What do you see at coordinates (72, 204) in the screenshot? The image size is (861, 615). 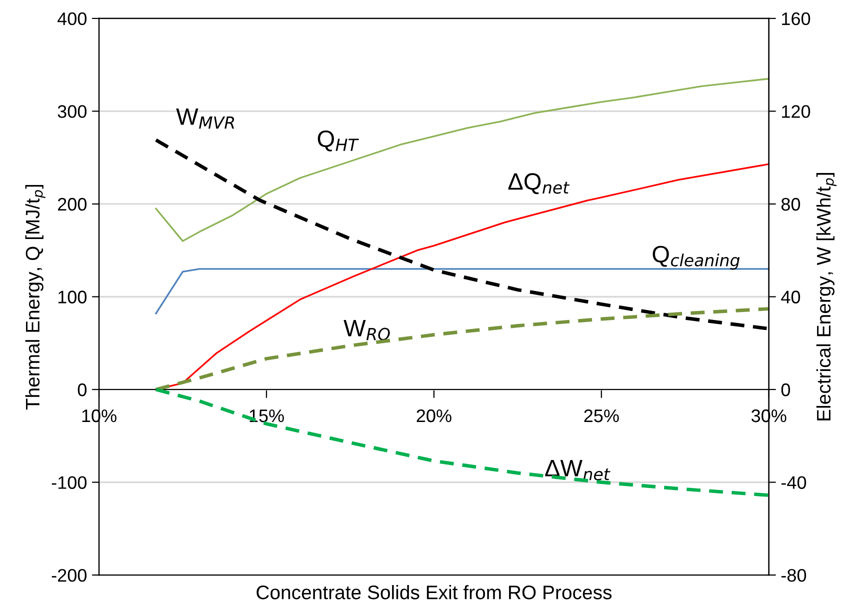 I see `y-tick-label: 200` at bounding box center [72, 204].